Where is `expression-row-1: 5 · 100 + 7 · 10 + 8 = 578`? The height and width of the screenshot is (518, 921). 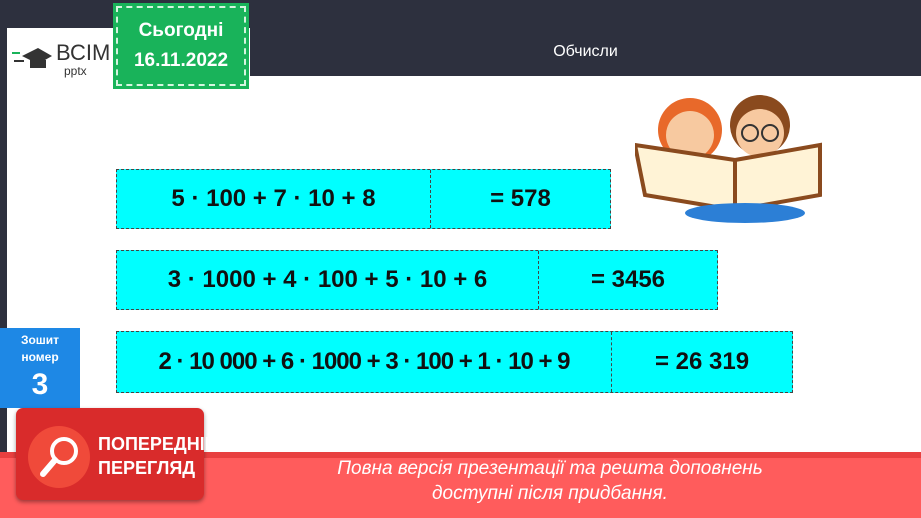
expression-row-1: 5 · 100 + 7 · 10 + 8 = 578 is located at coordinates (363, 199).